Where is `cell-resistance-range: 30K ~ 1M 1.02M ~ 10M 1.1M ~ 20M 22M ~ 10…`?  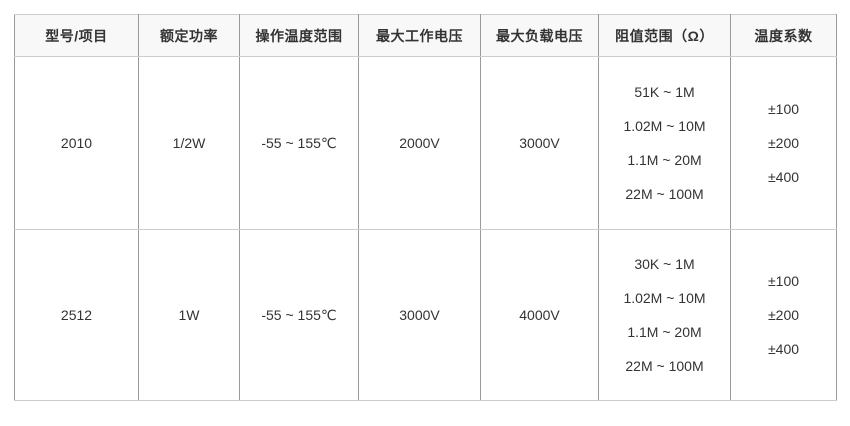 cell-resistance-range: 30K ~ 1M 1.02M ~ 10M 1.1M ~ 20M 22M ~ 10… is located at coordinates (664, 315).